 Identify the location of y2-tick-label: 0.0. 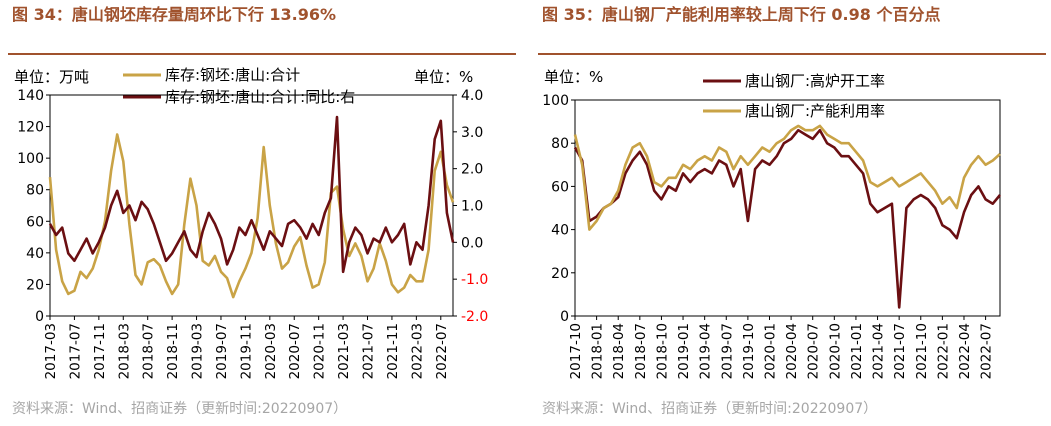
(472, 243).